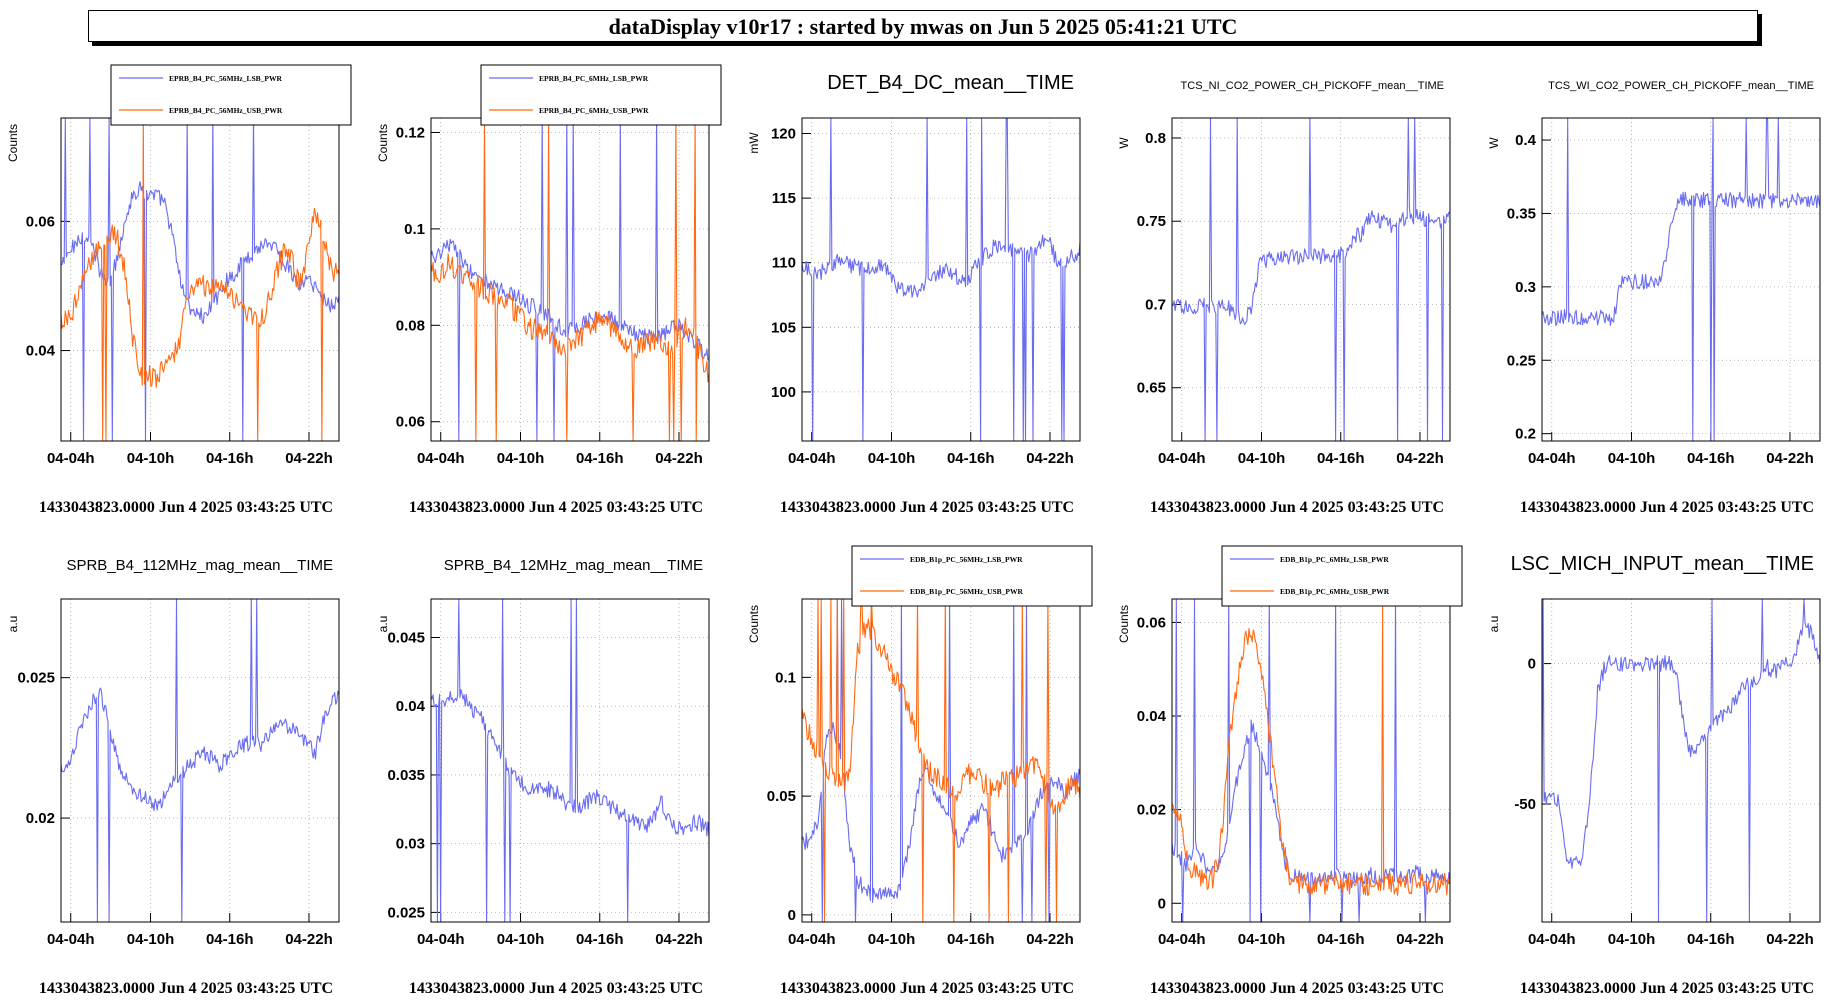 This screenshot has height=1000, width=1832. What do you see at coordinates (406, 912) in the screenshot?
I see `y-tick-label: 0.025` at bounding box center [406, 912].